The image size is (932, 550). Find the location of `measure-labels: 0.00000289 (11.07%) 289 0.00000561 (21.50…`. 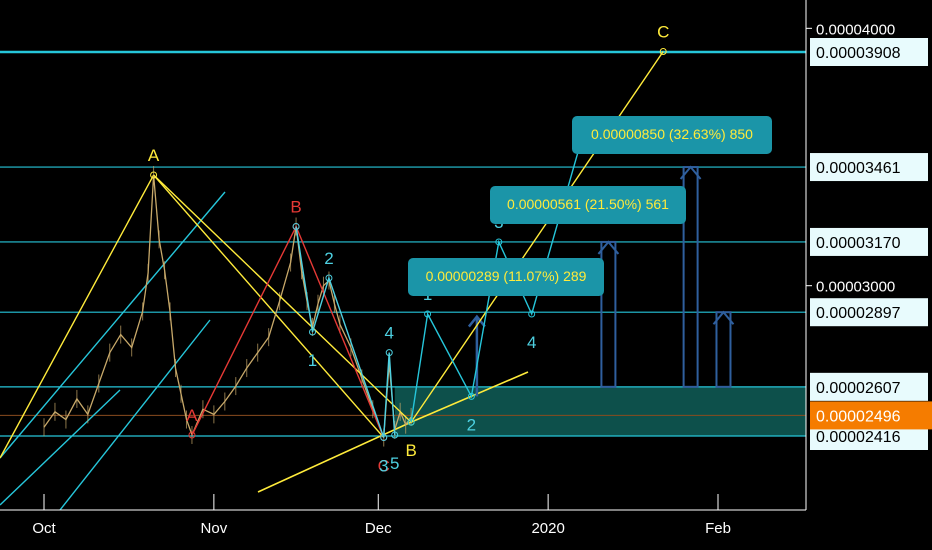

measure-labels: 0.00000289 (11.07%) 289 0.00000561 (21.50… is located at coordinates (590, 206).